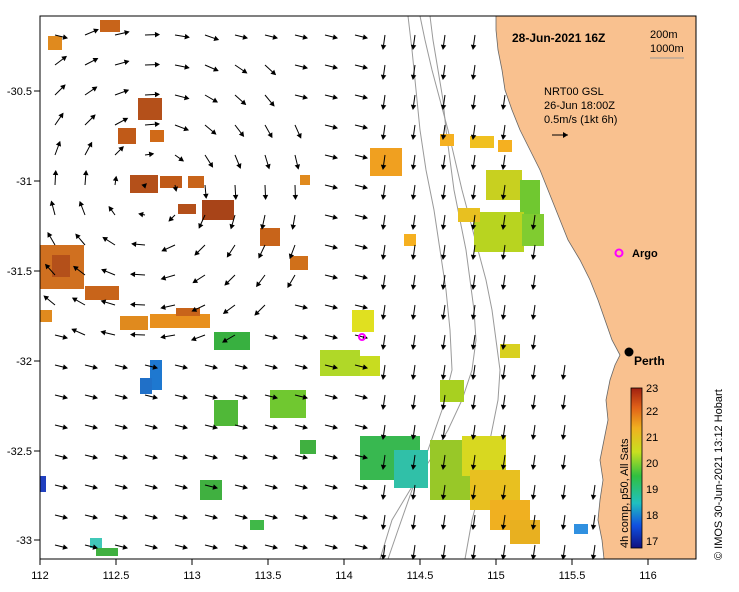  Describe the element at coordinates (652, 412) in the screenshot. I see `colorbar-tick: 22` at that location.